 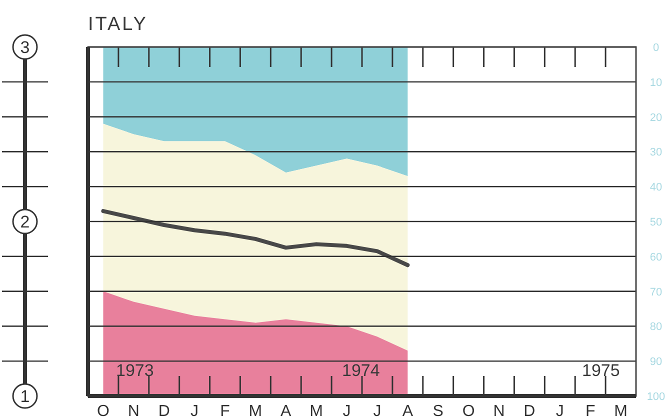 I want to click on y-tick-label: 40, so click(x=656, y=188).